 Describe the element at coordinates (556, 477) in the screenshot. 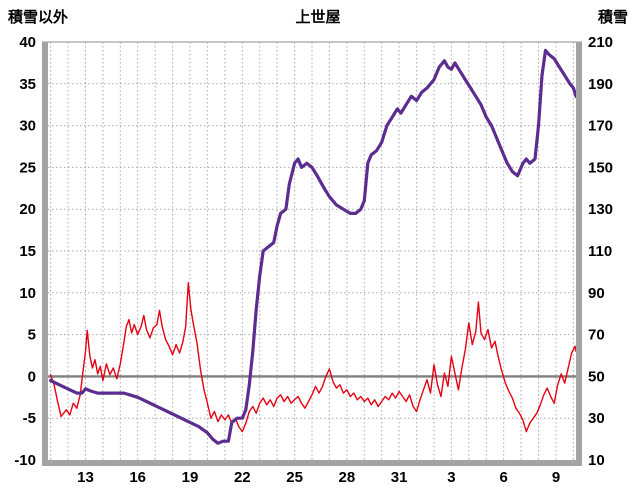

I see `x-axis-tick-label: 9` at that location.